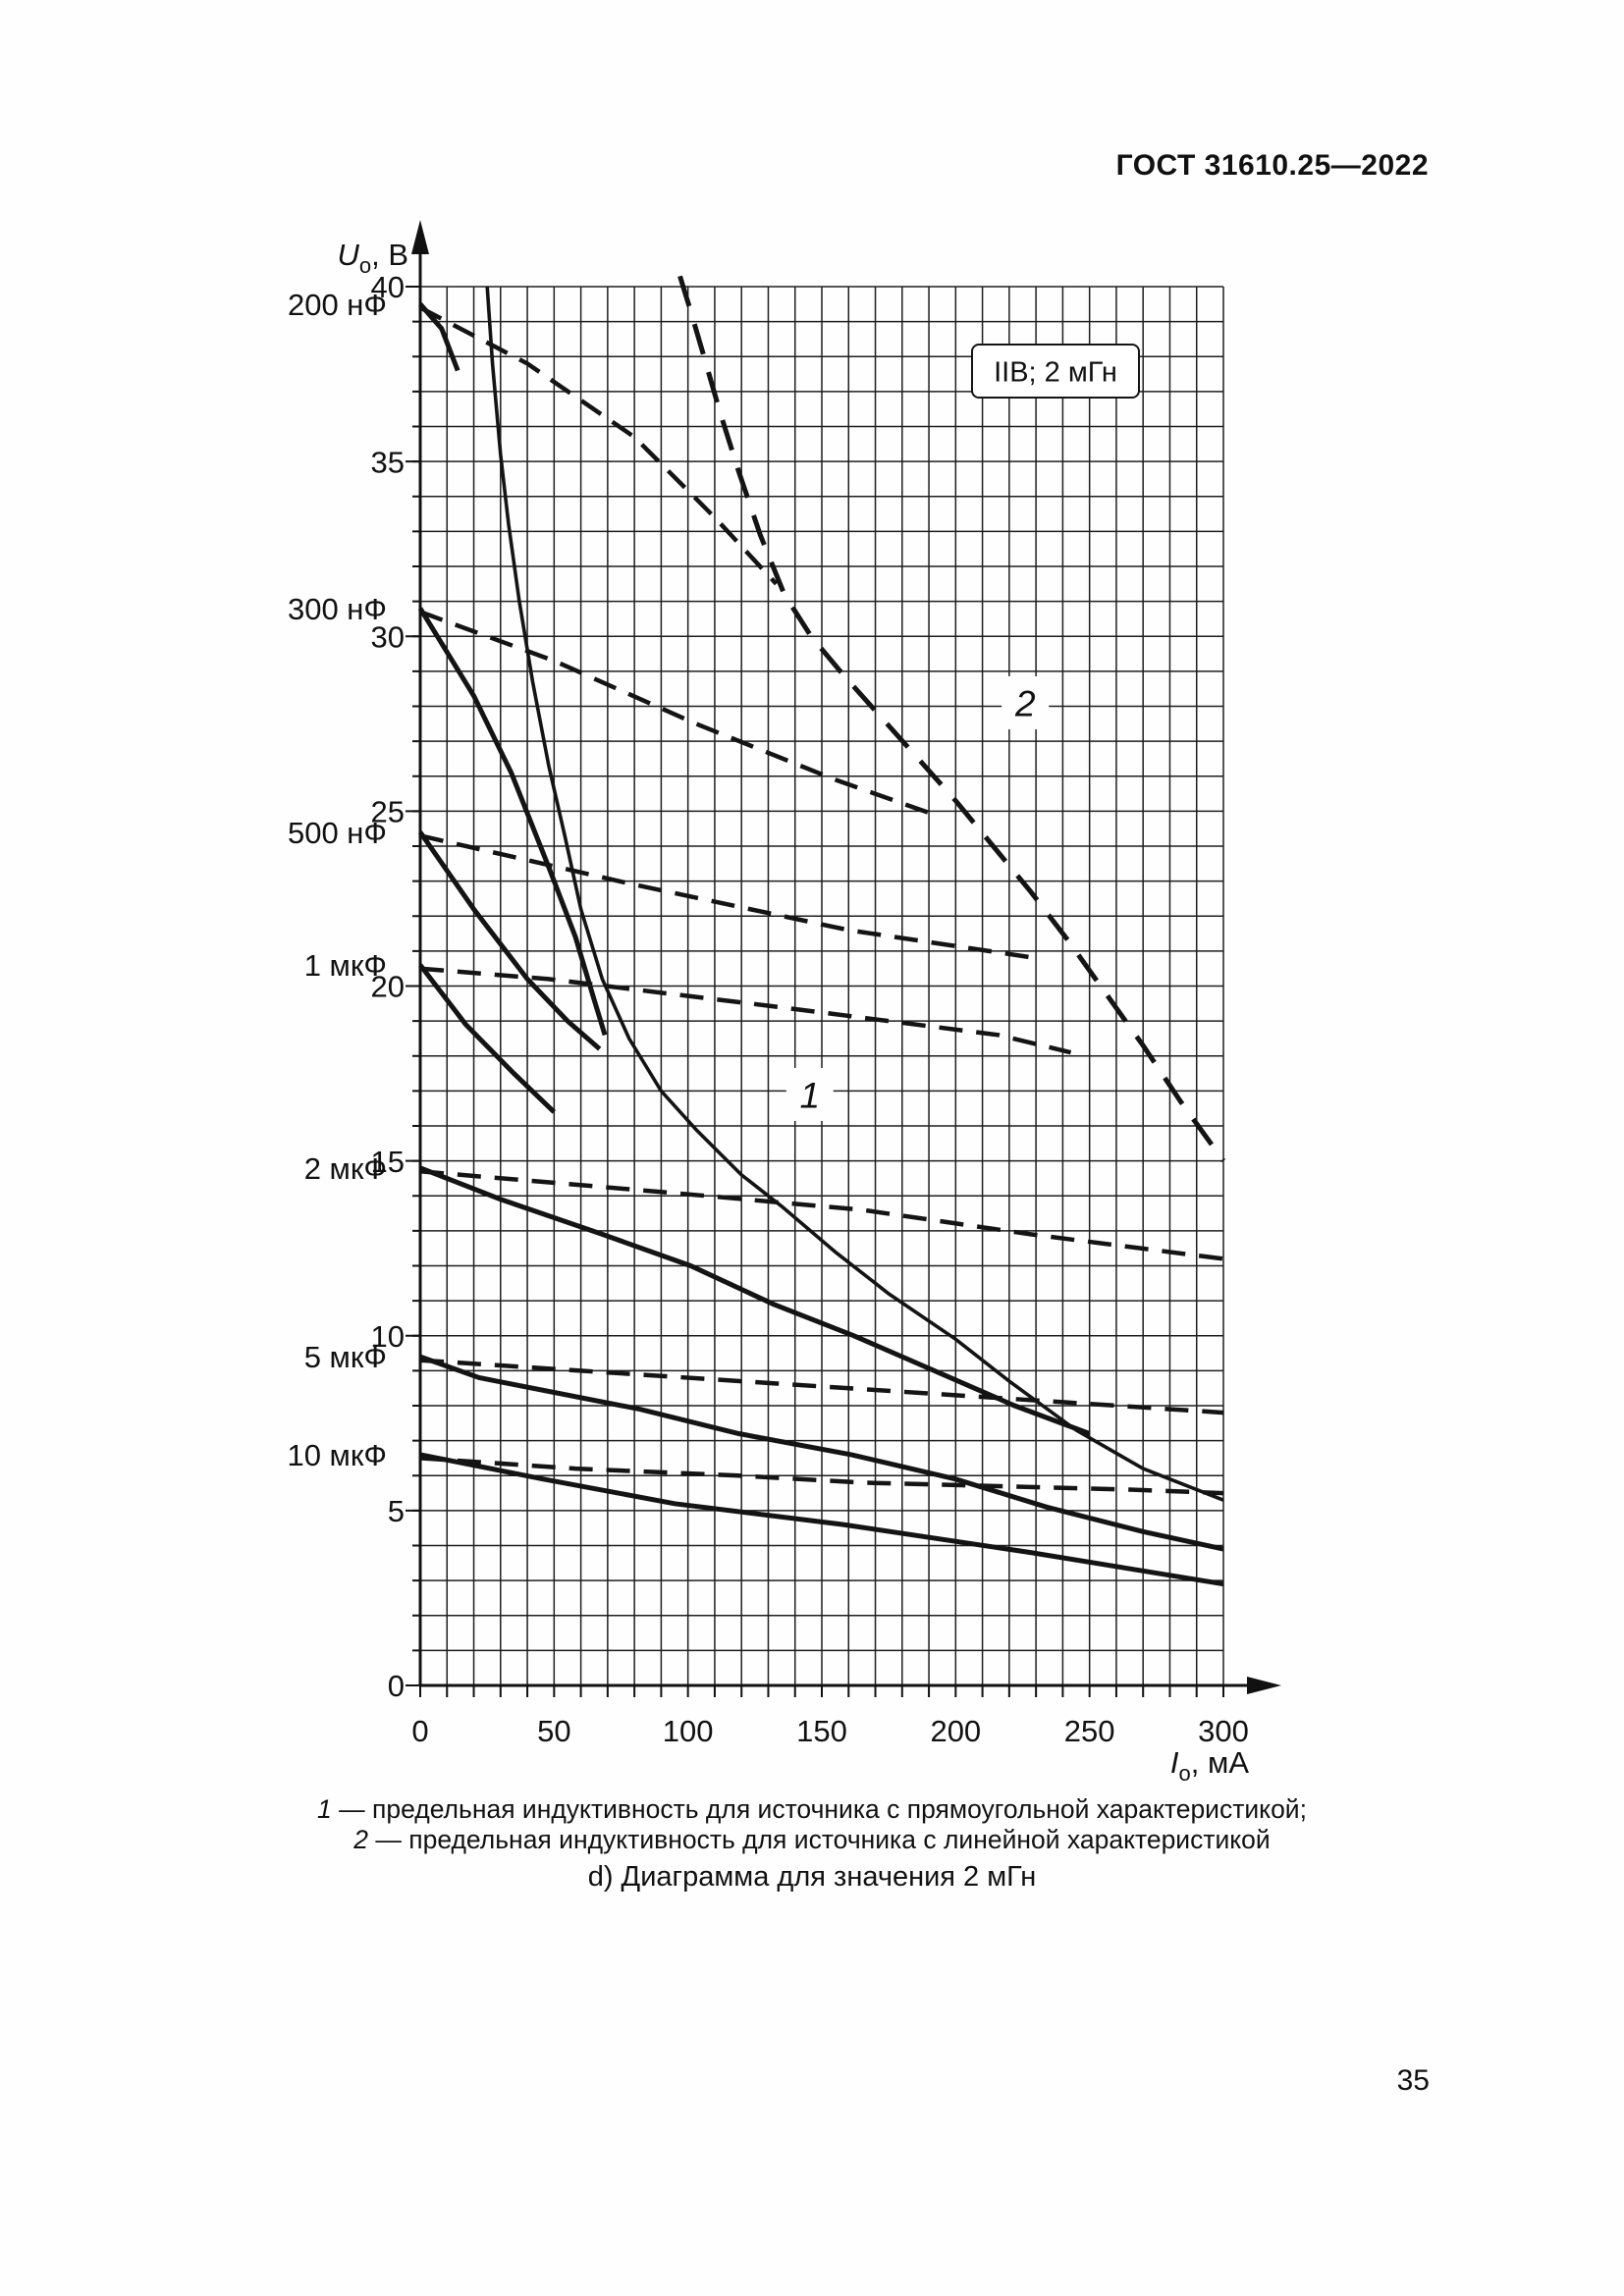  What do you see at coordinates (345, 1168) in the screenshot?
I see `capacitance-label: 2 мкФ` at bounding box center [345, 1168].